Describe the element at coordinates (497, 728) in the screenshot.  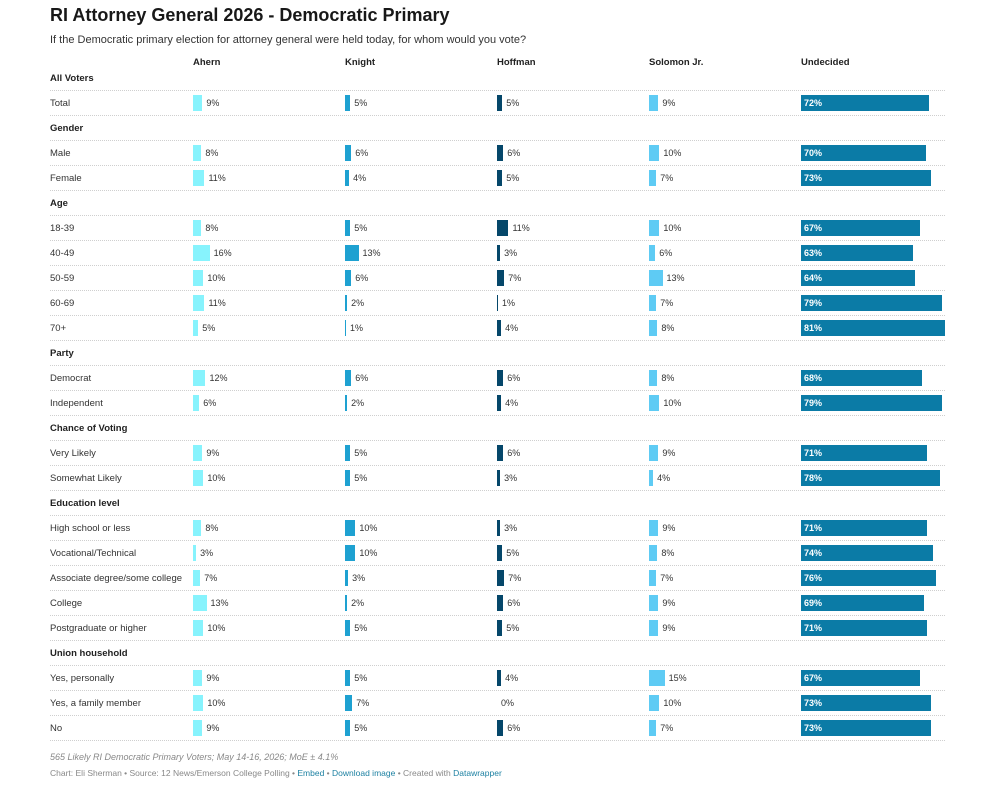
I see `table-row: No 9% 5% 6% 7% 73%` at that location.